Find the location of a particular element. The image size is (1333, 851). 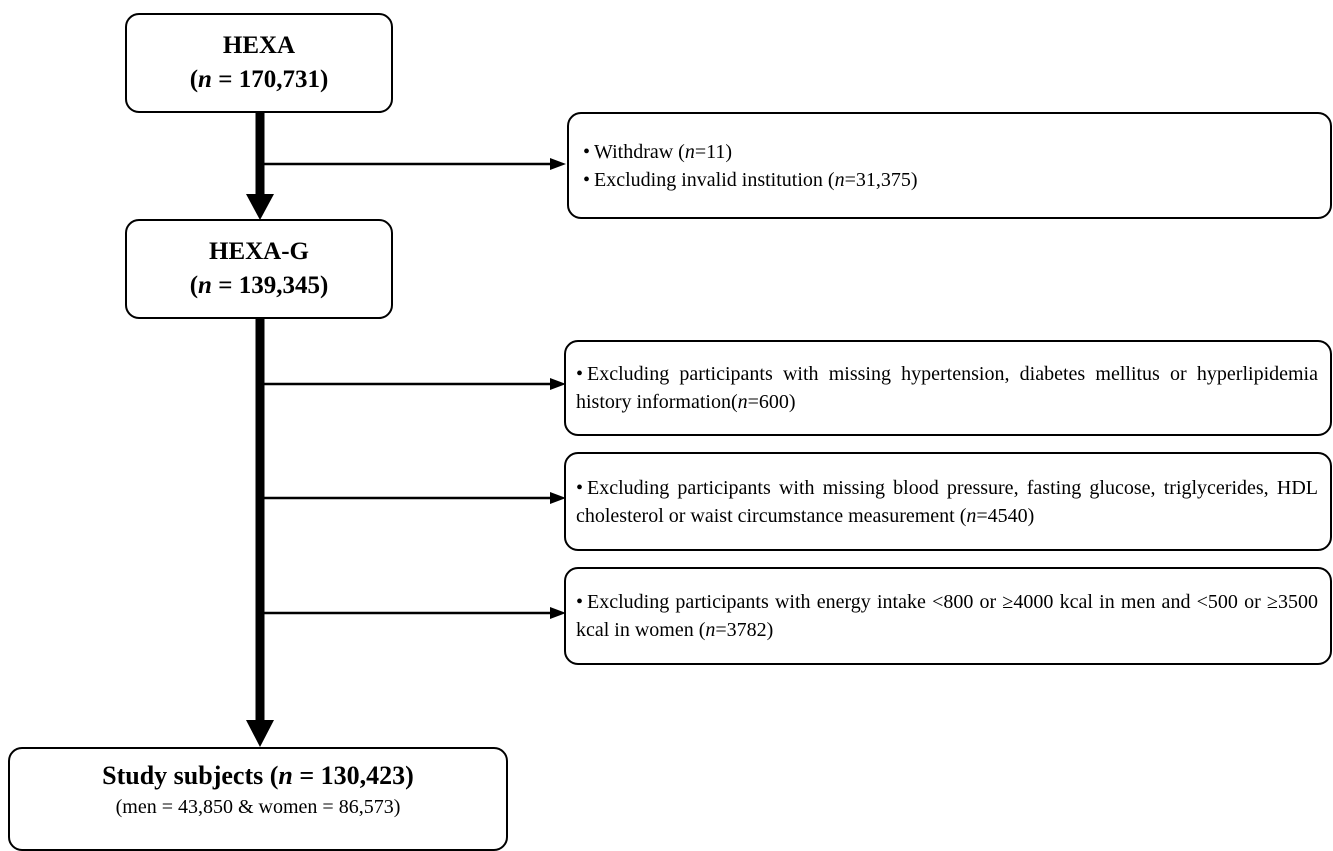

exclusion-withdraw-n: n is located at coordinates (689, 151).